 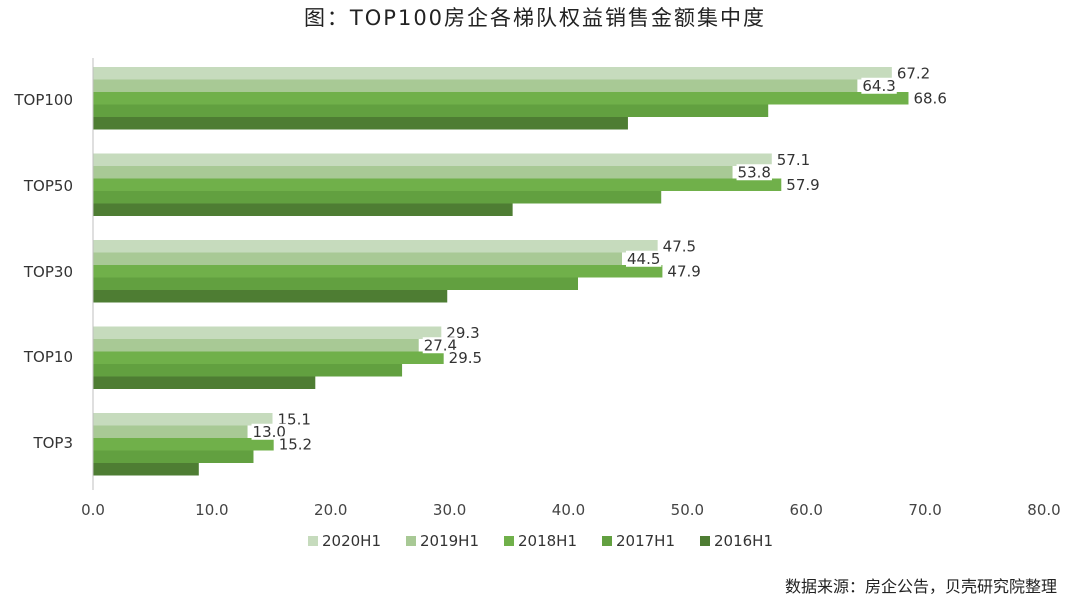 I want to click on source-note: 数据来源：房企公告，贝壳研究院整理, so click(x=921, y=586).